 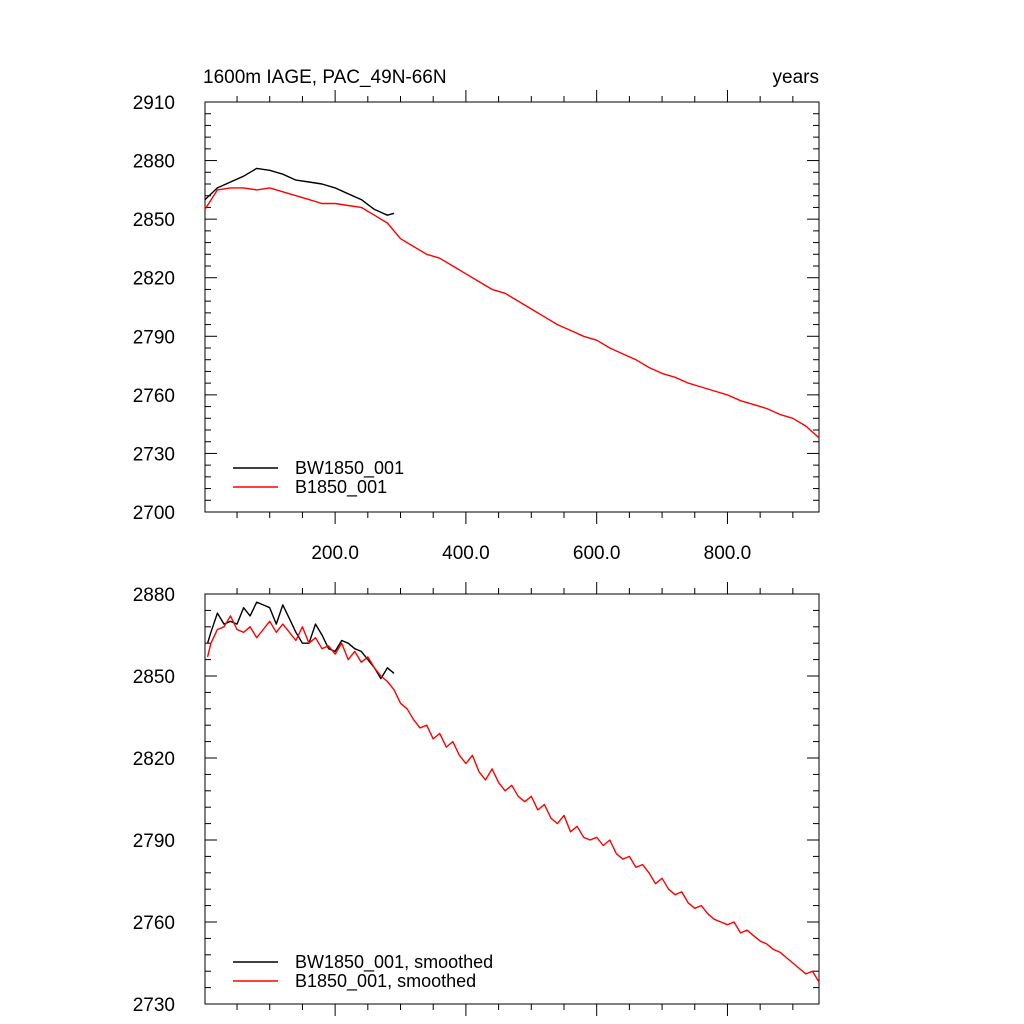 I want to click on chart-units: years, so click(x=796, y=77).